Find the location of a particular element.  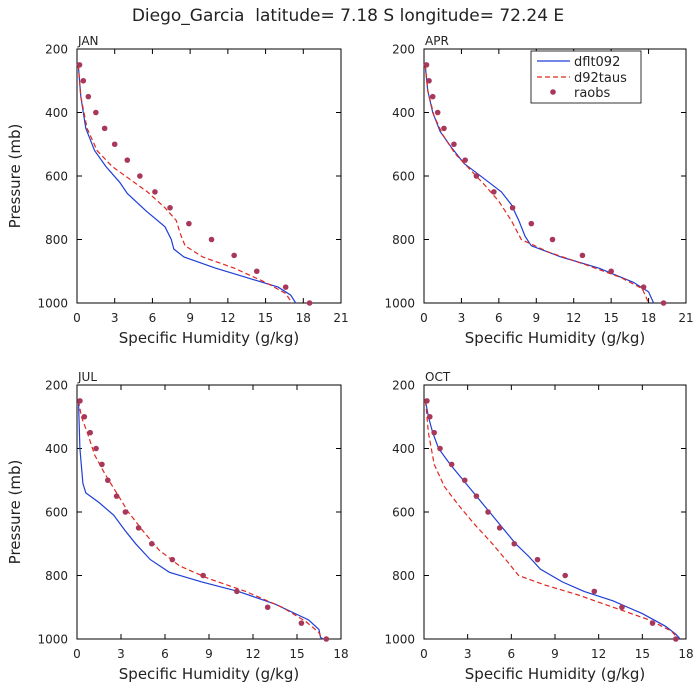

x-tick-label-apr-7: 21 is located at coordinates (685, 318).